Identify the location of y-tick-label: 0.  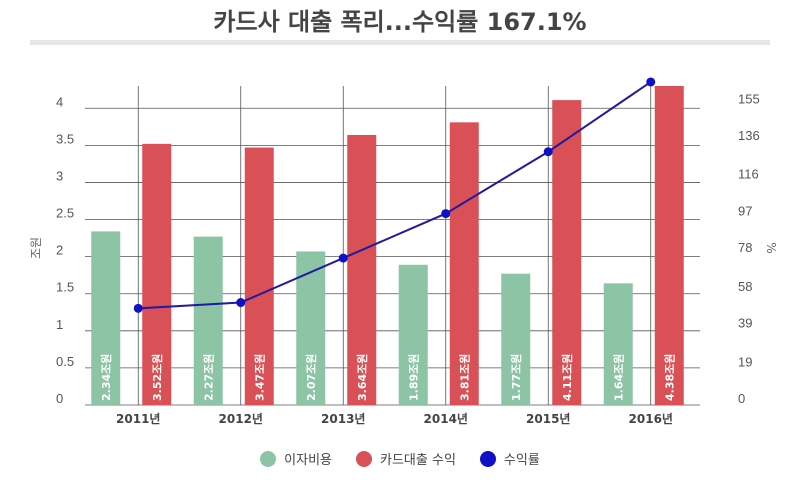
(59, 398).